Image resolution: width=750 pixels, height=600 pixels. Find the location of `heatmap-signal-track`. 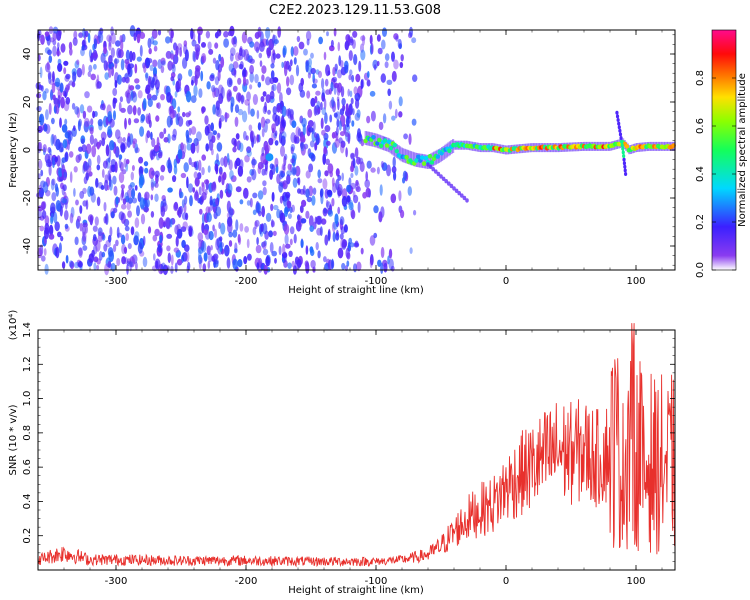

heatmap-signal-track is located at coordinates (519, 156).